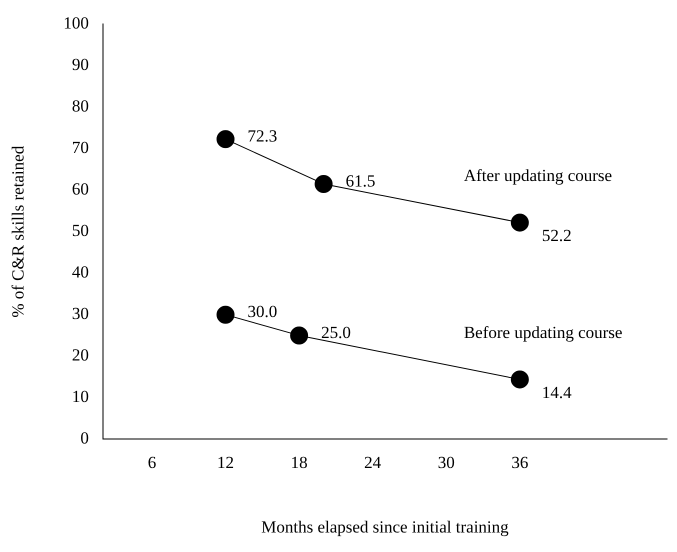 This screenshot has width=677, height=552. What do you see at coordinates (80, 230) in the screenshot?
I see `y-tick-label: 50` at bounding box center [80, 230].